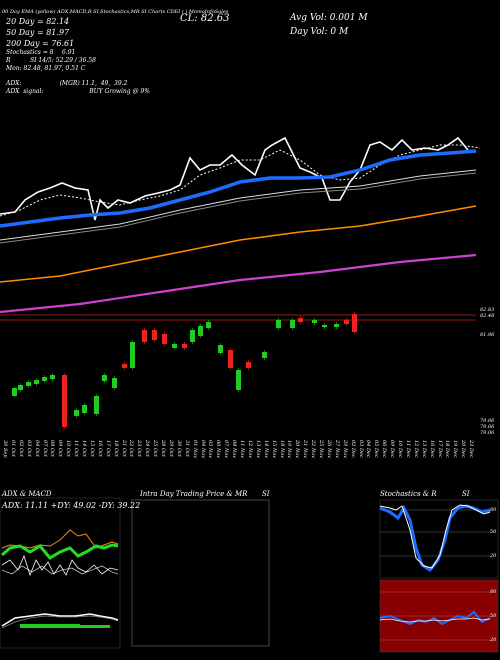 The image size is (500, 660). Describe the element at coordinates (493, 510) in the screenshot. I see `stoch-tick: 80` at that location.